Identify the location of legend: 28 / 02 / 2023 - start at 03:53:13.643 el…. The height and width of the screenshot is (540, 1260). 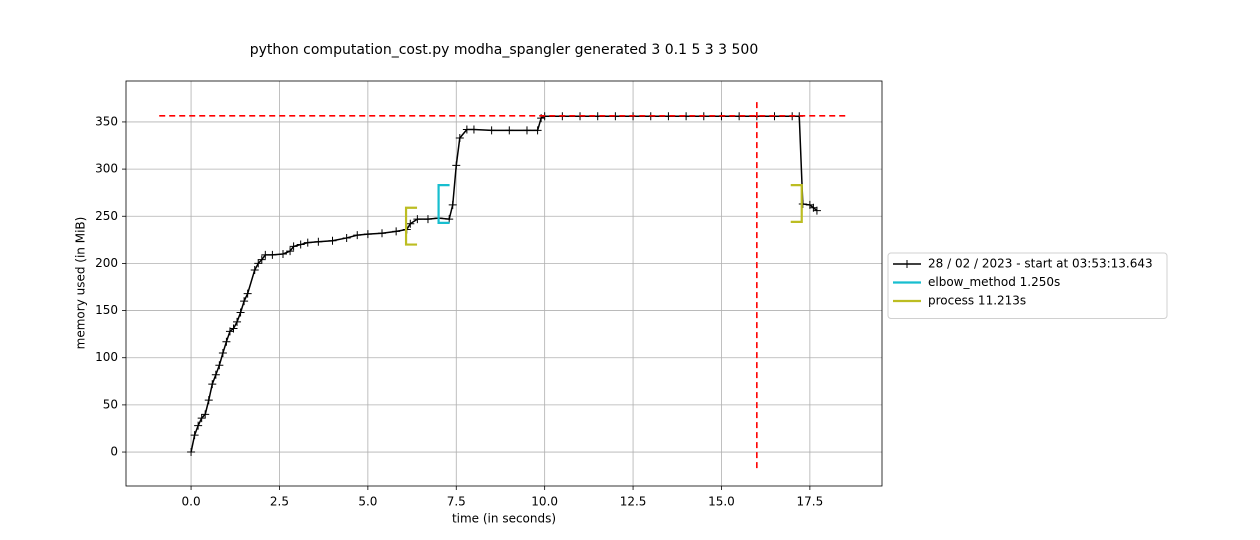
(1027, 285).